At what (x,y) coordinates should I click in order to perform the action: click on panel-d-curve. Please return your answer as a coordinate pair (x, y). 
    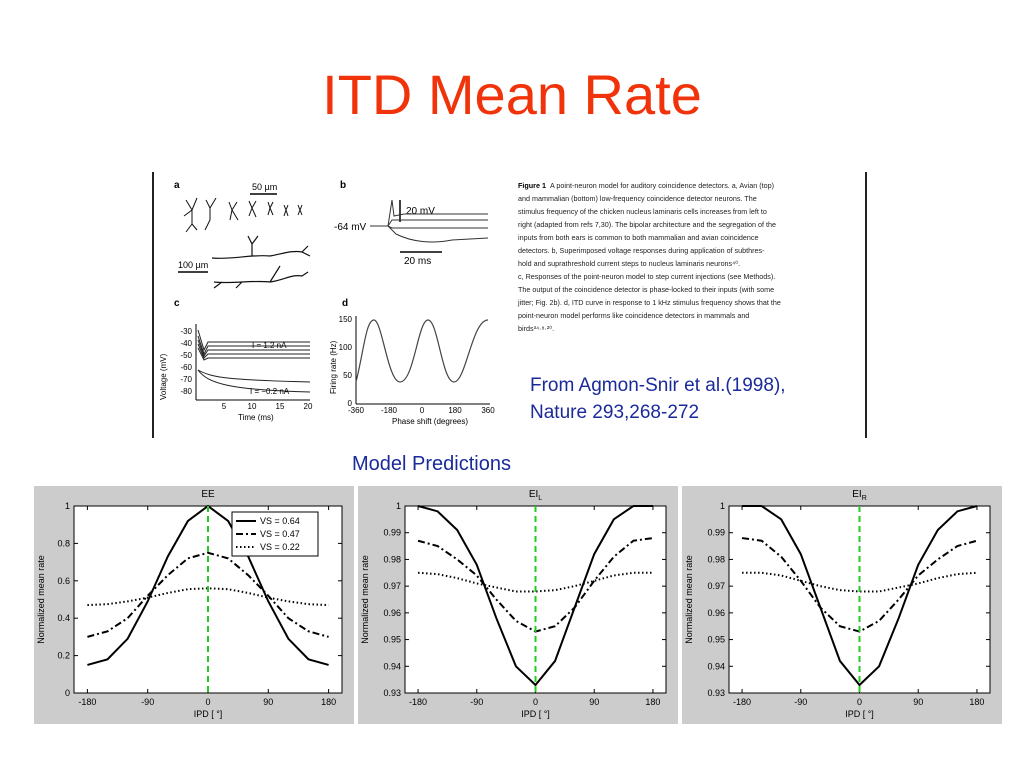
    Looking at the image, I should click on (422, 351).